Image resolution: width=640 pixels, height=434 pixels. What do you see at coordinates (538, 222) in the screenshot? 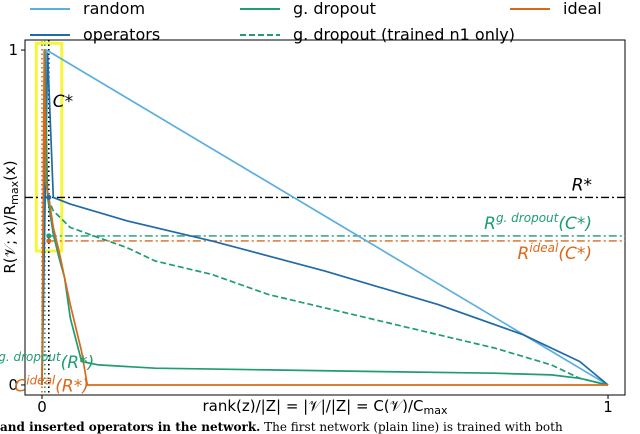
I see `ref-label-1: Rg. dropout(C*)` at bounding box center [538, 222].